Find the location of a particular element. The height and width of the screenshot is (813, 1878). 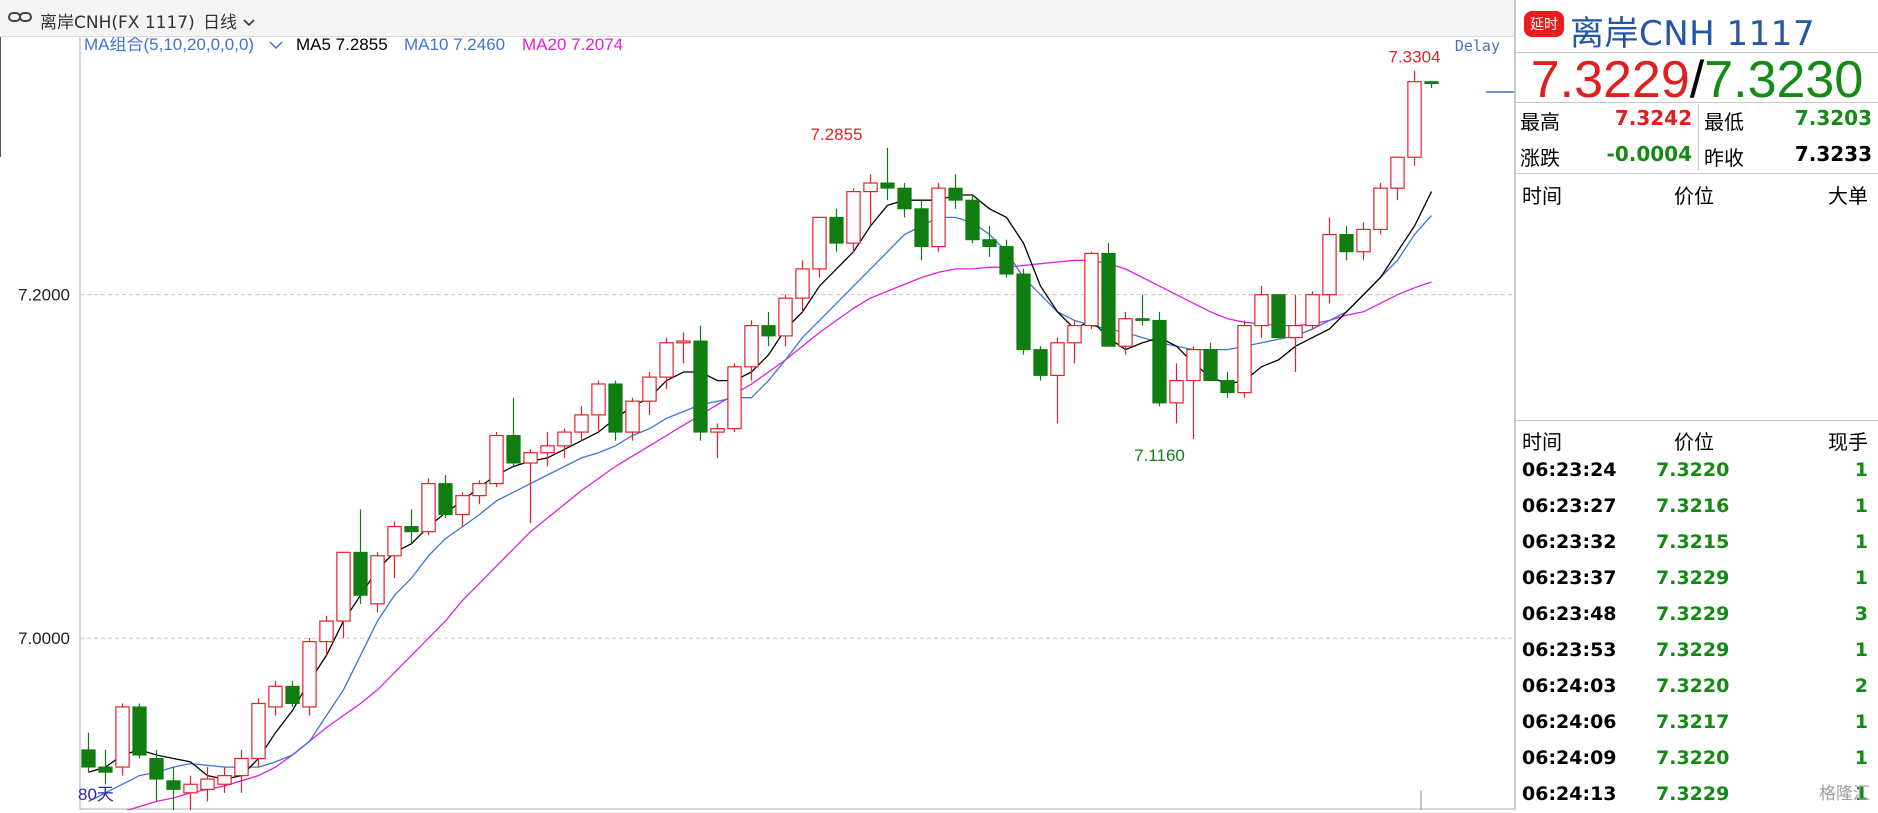

tick-row: 06:23:48 7.3229 3 is located at coordinates (1697, 615).